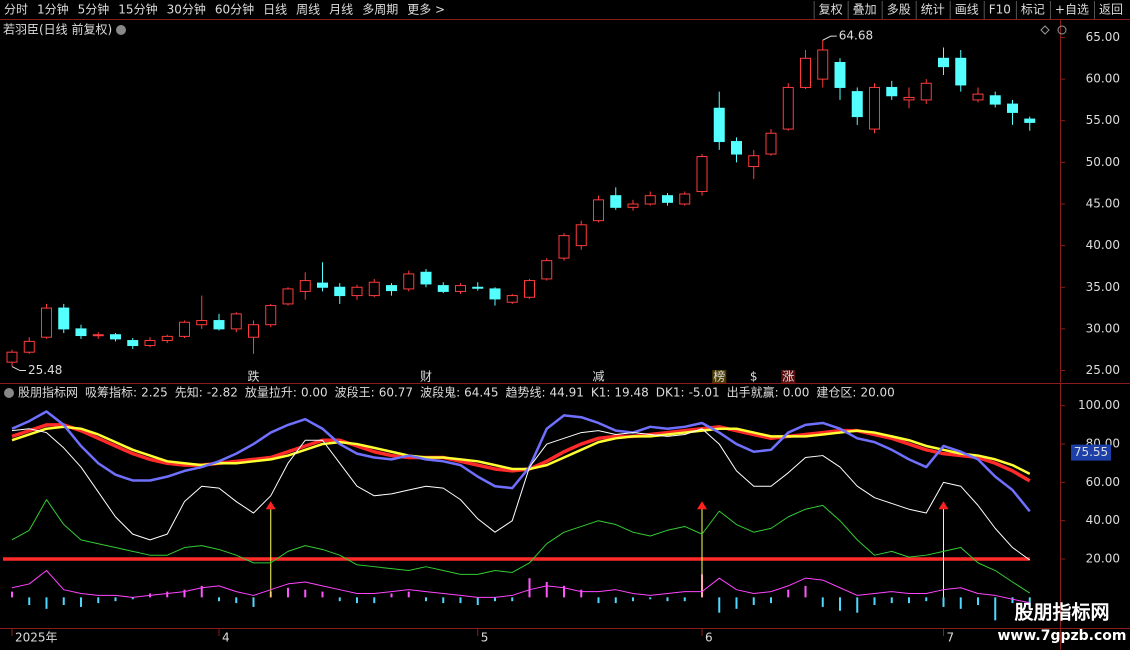 This screenshot has height=650, width=1130. Describe the element at coordinates (137, 9) in the screenshot. I see `toolbar-tab: 15分钟` at that location.